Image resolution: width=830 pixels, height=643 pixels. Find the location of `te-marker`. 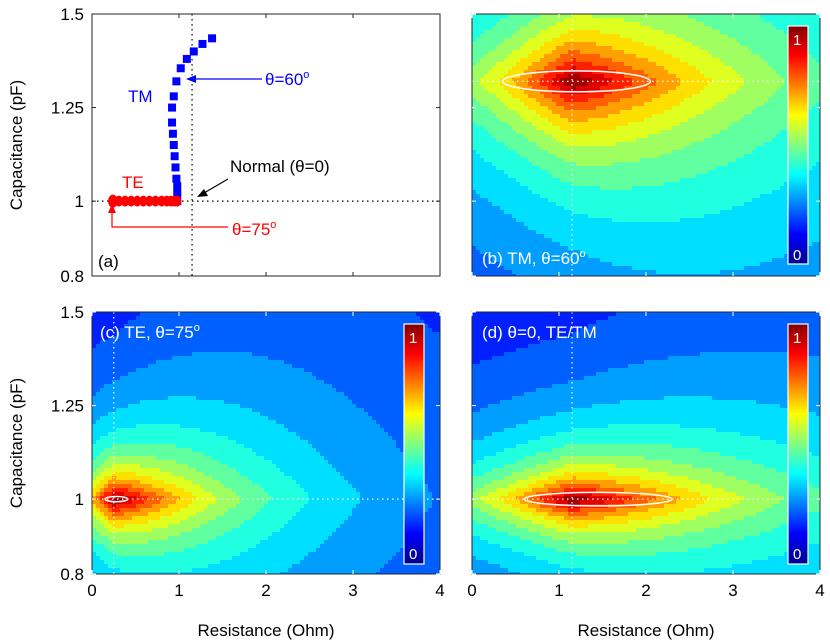

te-marker is located at coordinates (119, 201).